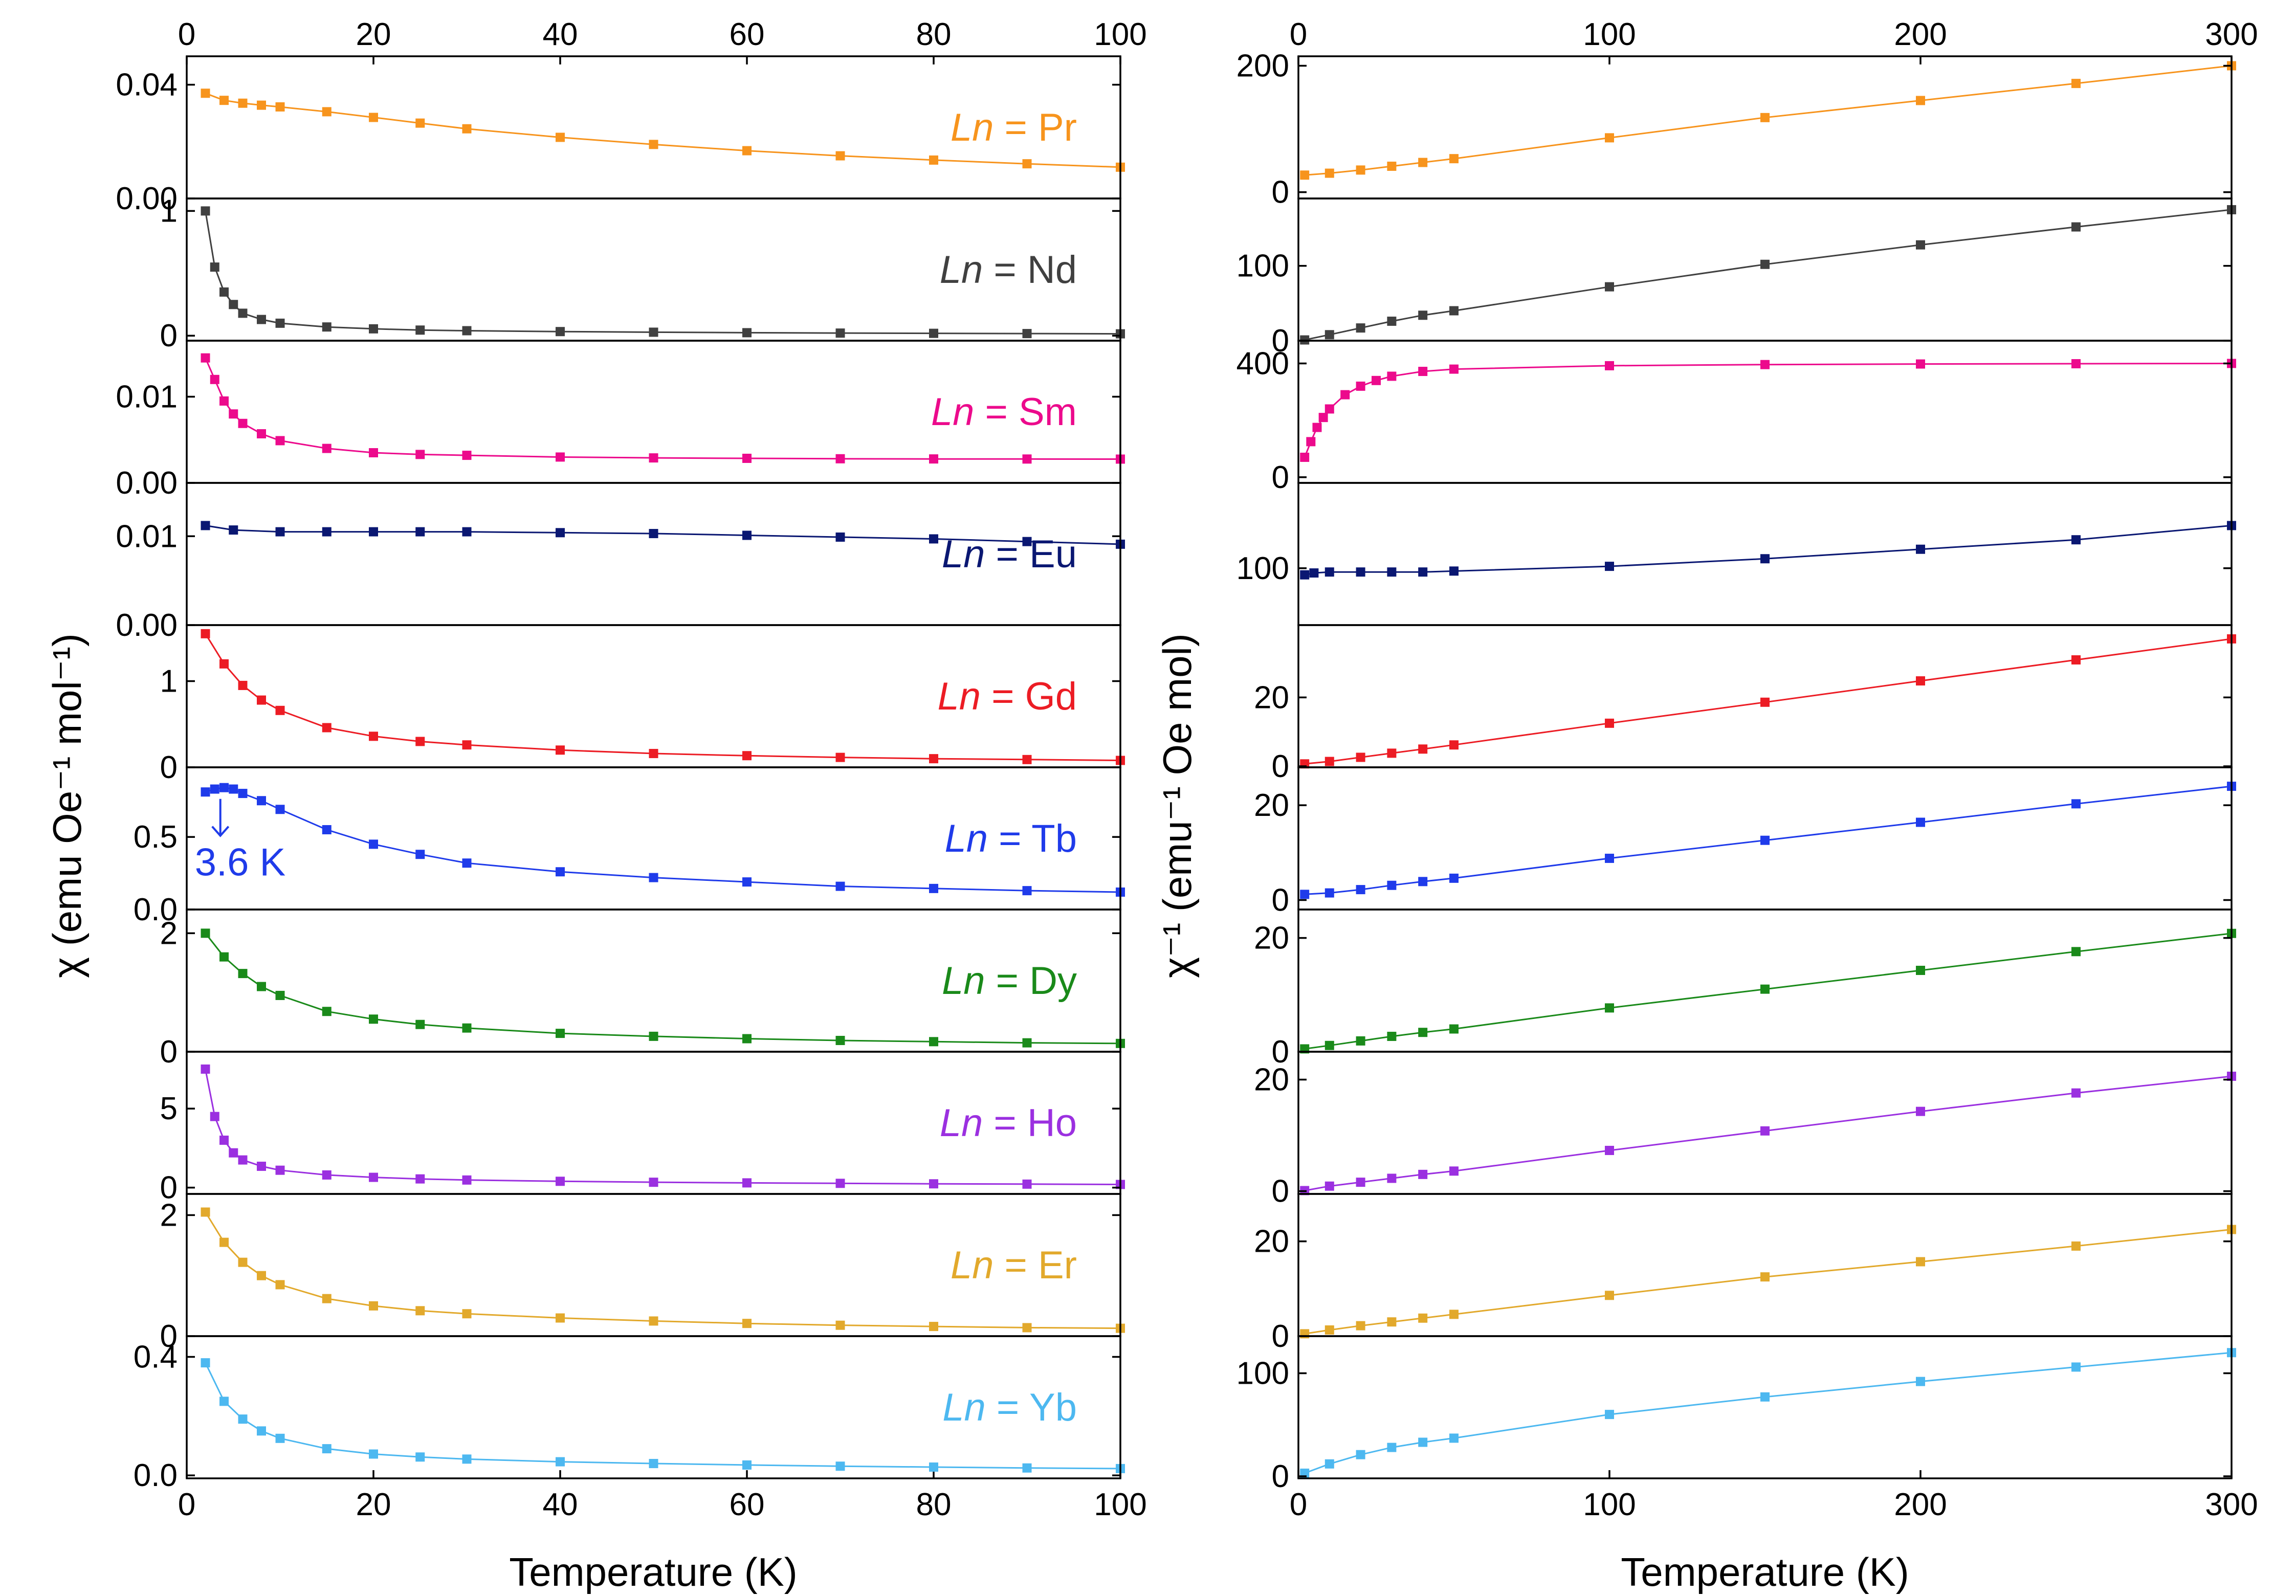 The image size is (2296, 1596). What do you see at coordinates (1031, 1407) in the screenshot?
I see `panel-label-suffix: = Yb` at bounding box center [1031, 1407].